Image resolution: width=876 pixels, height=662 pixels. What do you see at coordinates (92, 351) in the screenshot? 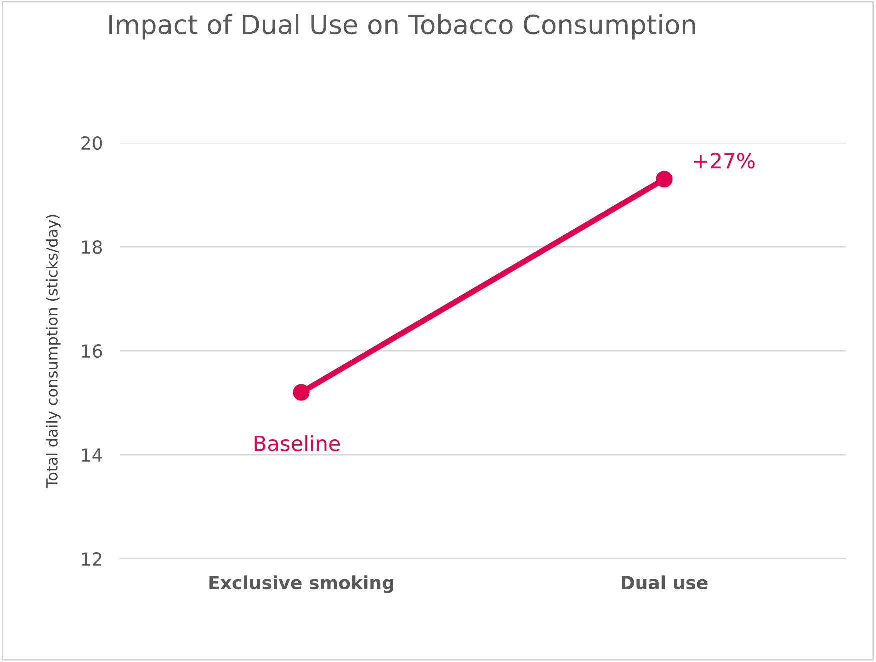
I see `y-tick-label: 16` at bounding box center [92, 351].